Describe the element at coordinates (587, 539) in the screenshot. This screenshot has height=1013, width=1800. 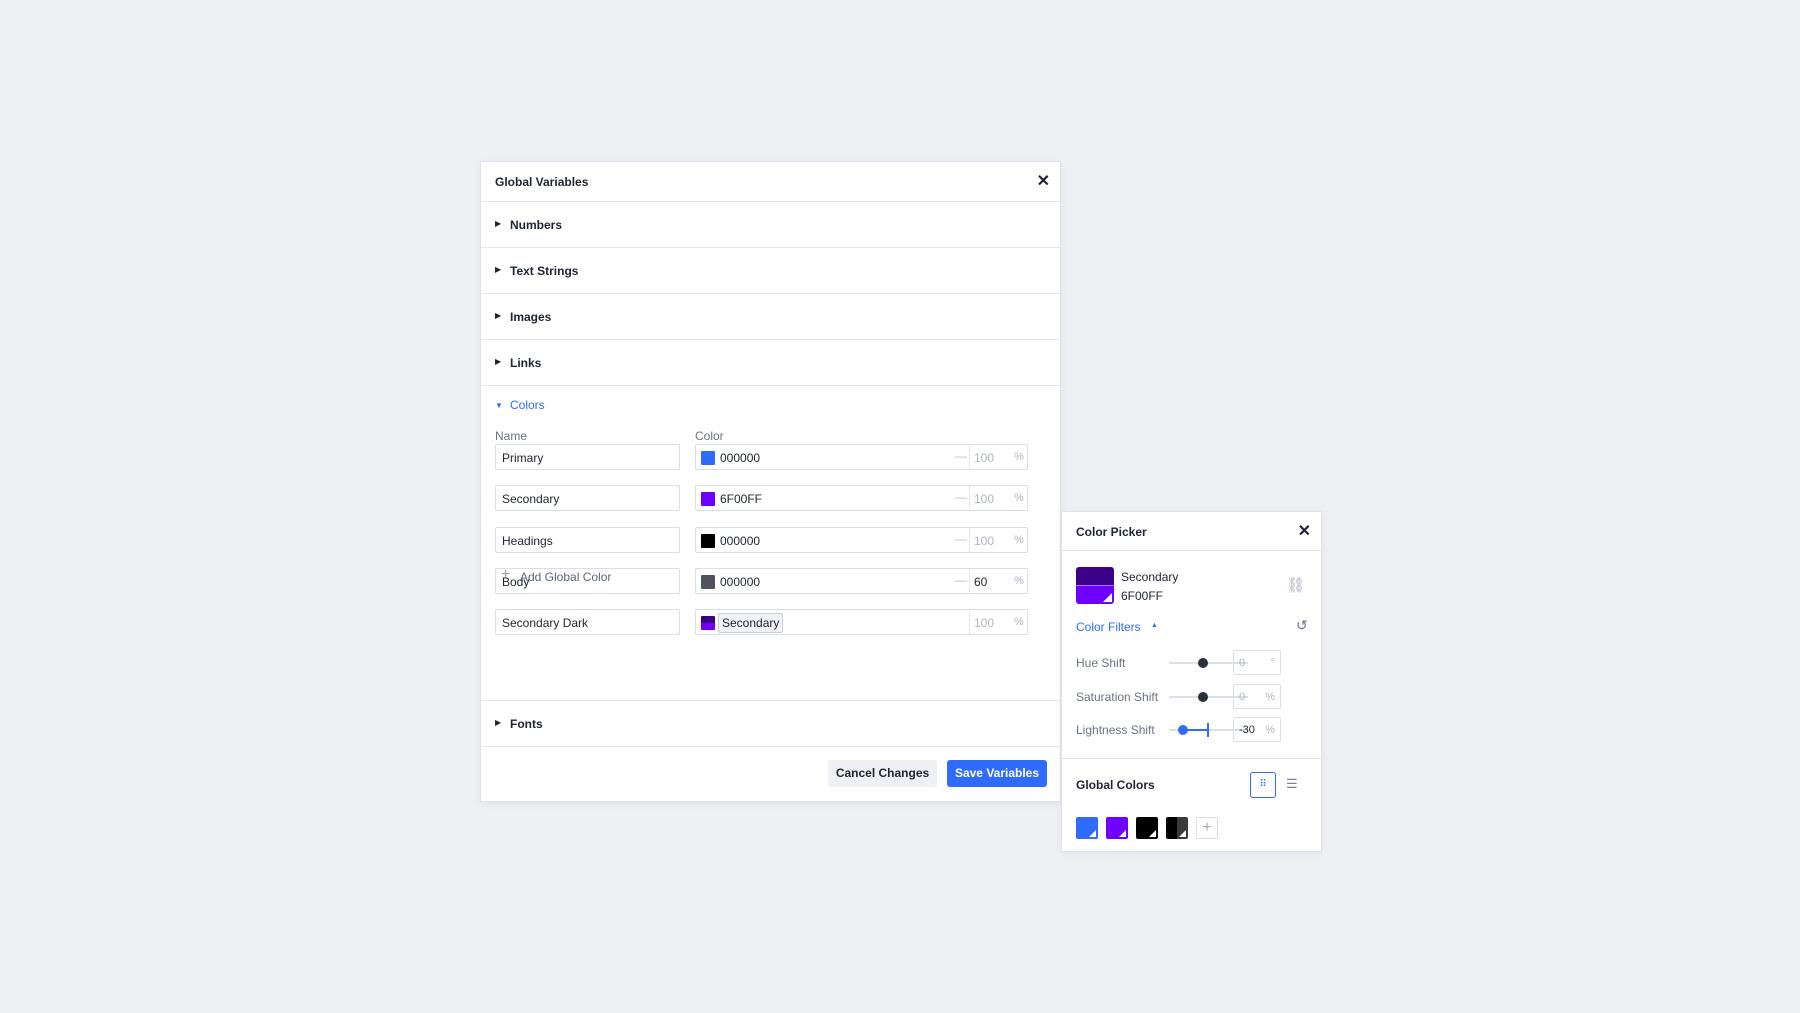
I see `color-name-input: Headings` at that location.